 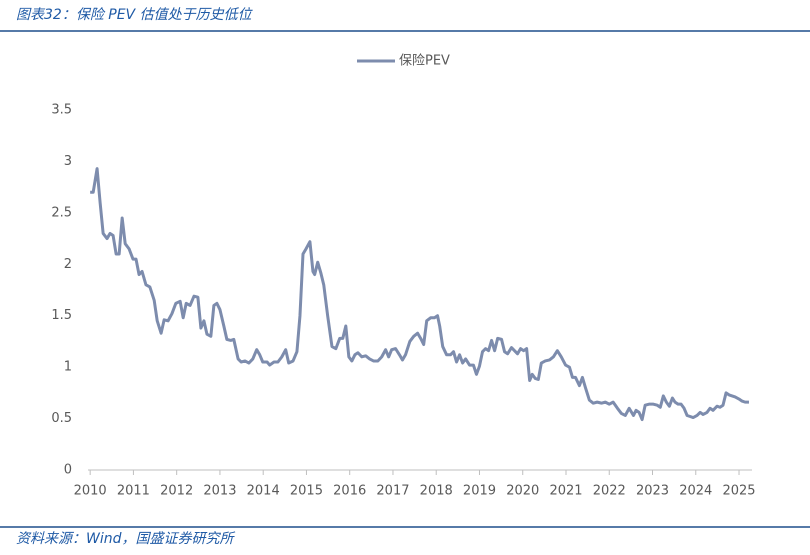 I want to click on x-tick-label: 2025, so click(x=738, y=491).